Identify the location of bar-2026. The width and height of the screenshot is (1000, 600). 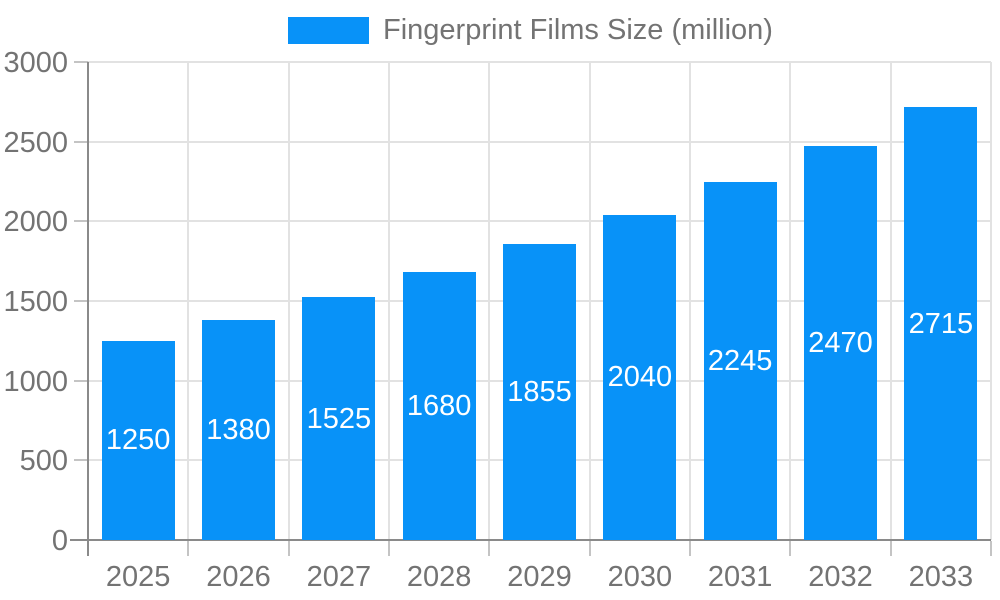
(238, 430).